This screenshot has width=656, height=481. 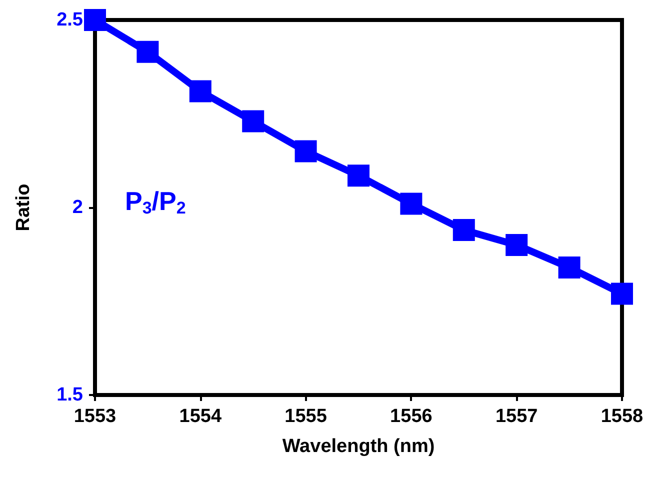 What do you see at coordinates (411, 416) in the screenshot?
I see `x-tick-label: 1556` at bounding box center [411, 416].